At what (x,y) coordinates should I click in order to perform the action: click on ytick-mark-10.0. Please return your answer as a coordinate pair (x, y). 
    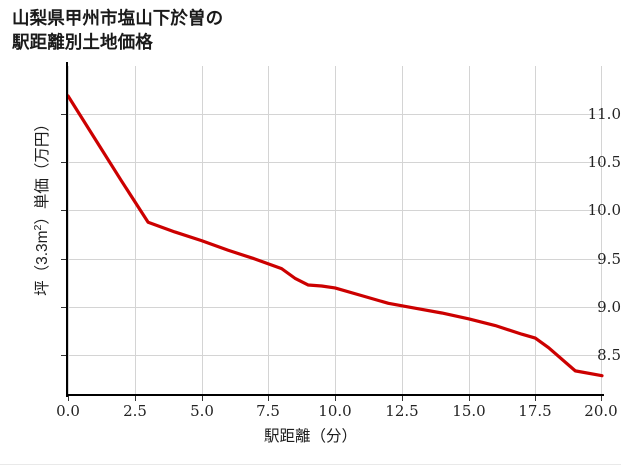
    Looking at the image, I should click on (63, 211).